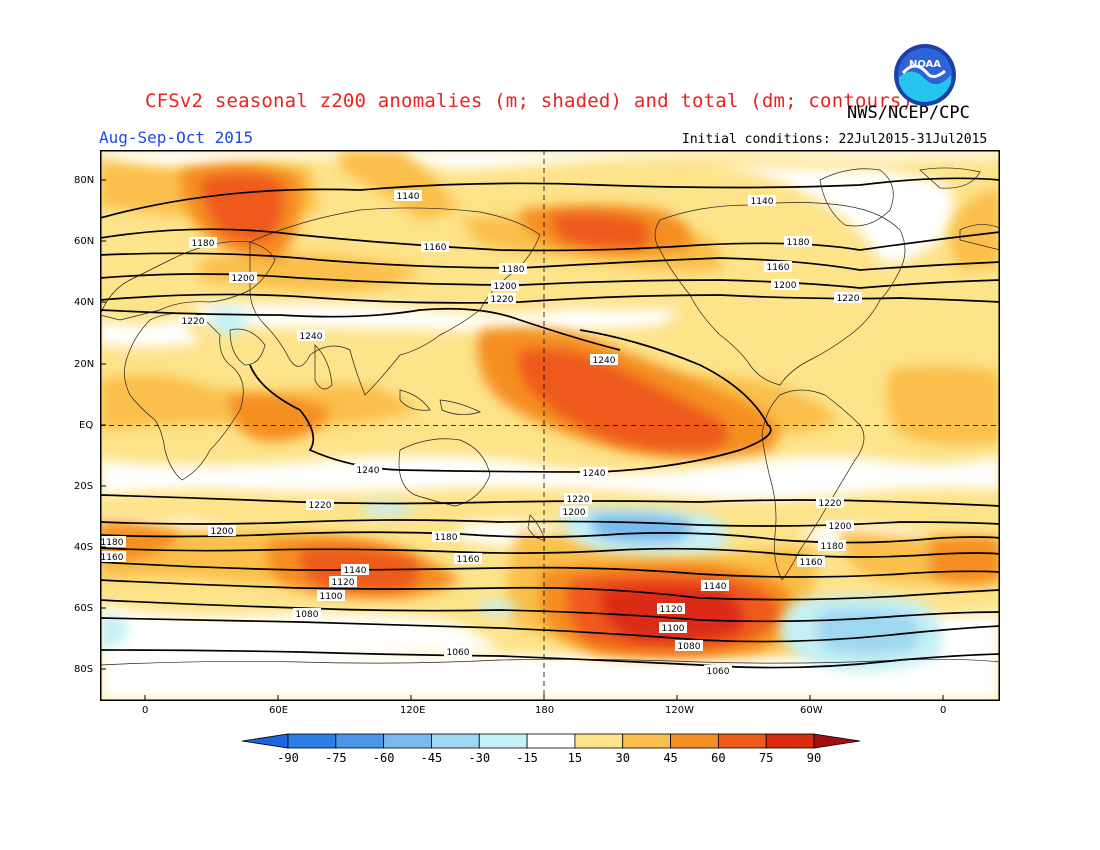 The height and width of the screenshot is (850, 1100). What do you see at coordinates (84, 364) in the screenshot?
I see `lat-label-20n: 20N` at bounding box center [84, 364].